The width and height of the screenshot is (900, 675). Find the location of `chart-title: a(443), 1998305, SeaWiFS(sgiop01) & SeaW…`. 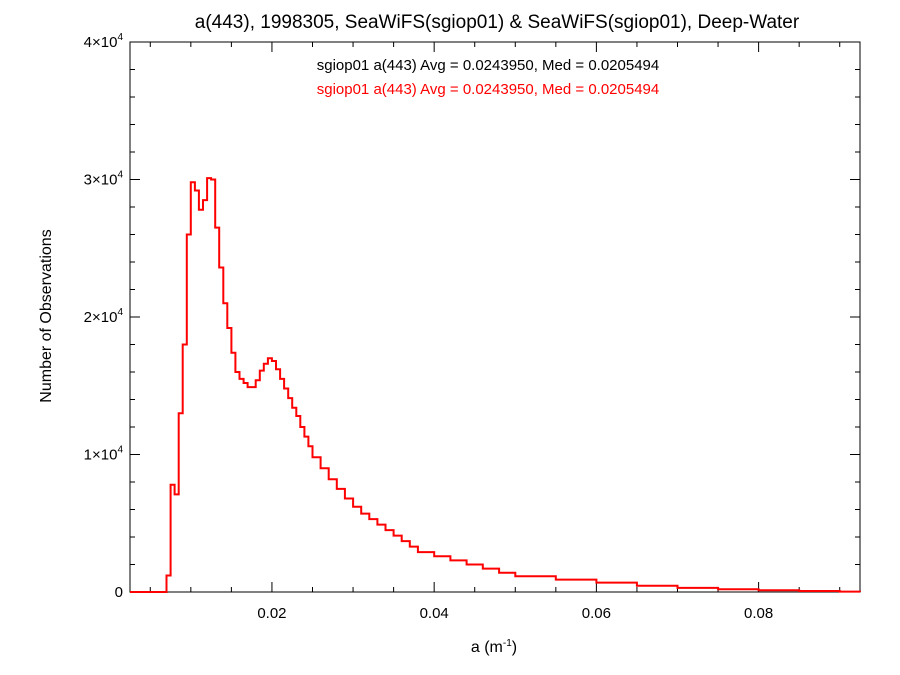

chart-title: a(443), 1998305, SeaWiFS(sgiop01) & SeaW… is located at coordinates (497, 22).